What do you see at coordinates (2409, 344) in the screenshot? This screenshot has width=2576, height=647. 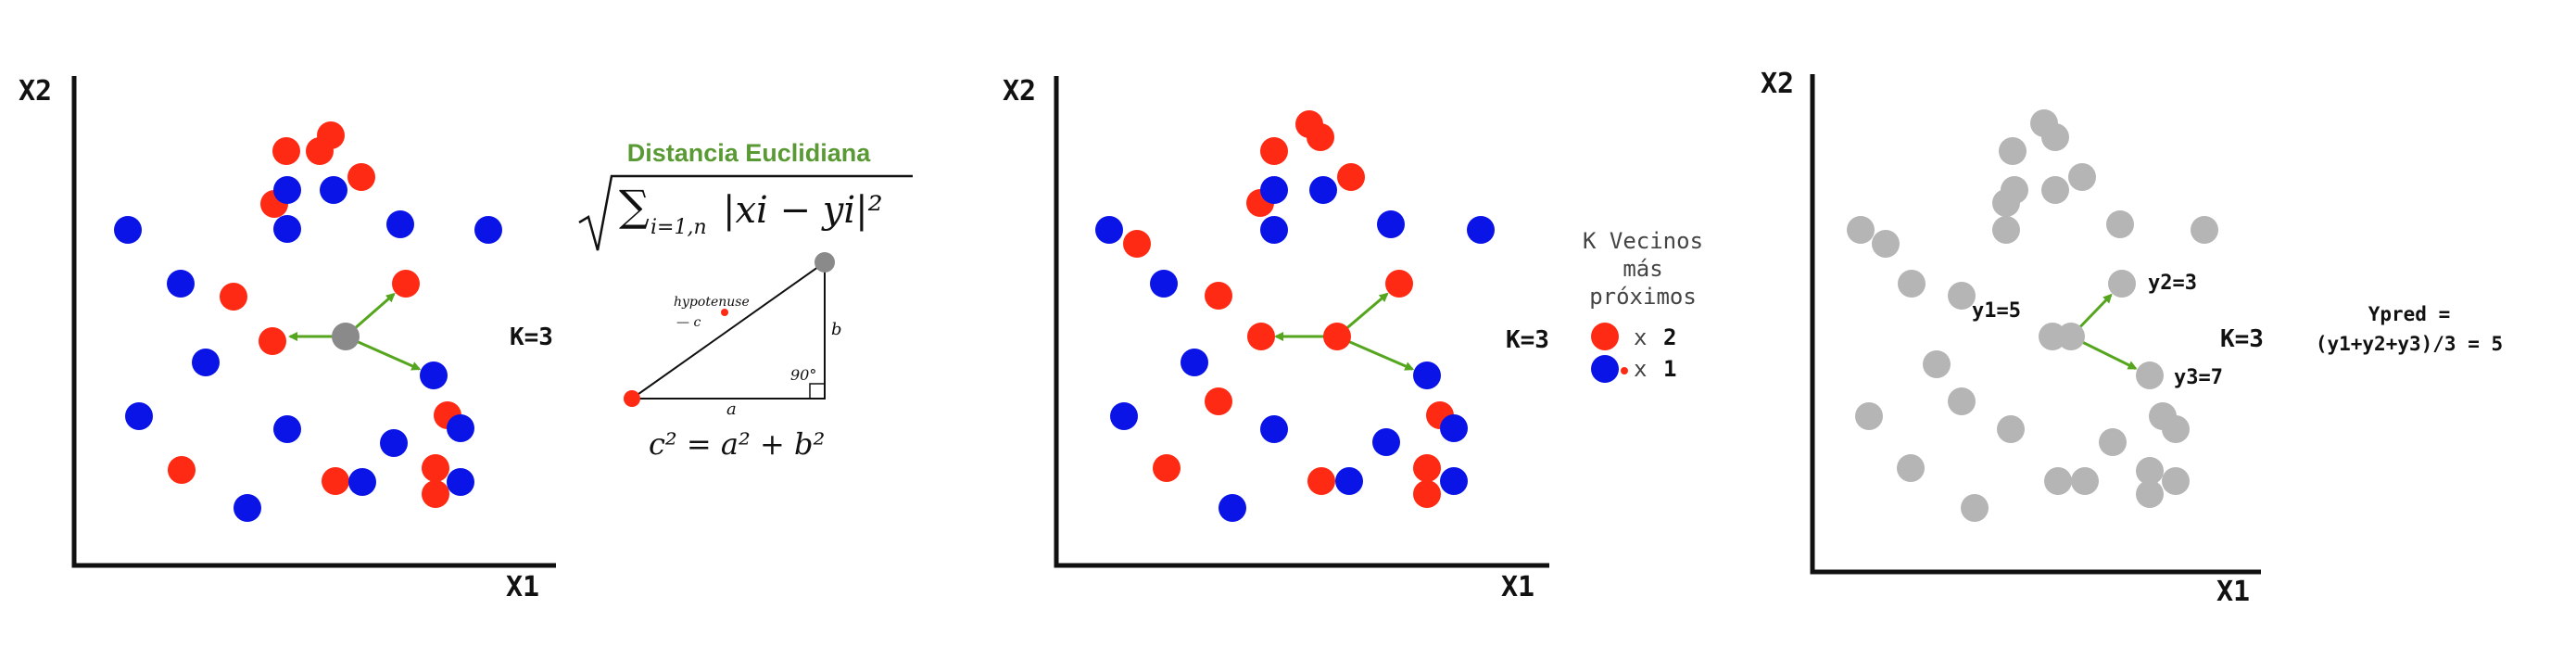 I see `ypred-line2: (y1+y2+y3)/3 = 5` at bounding box center [2409, 344].